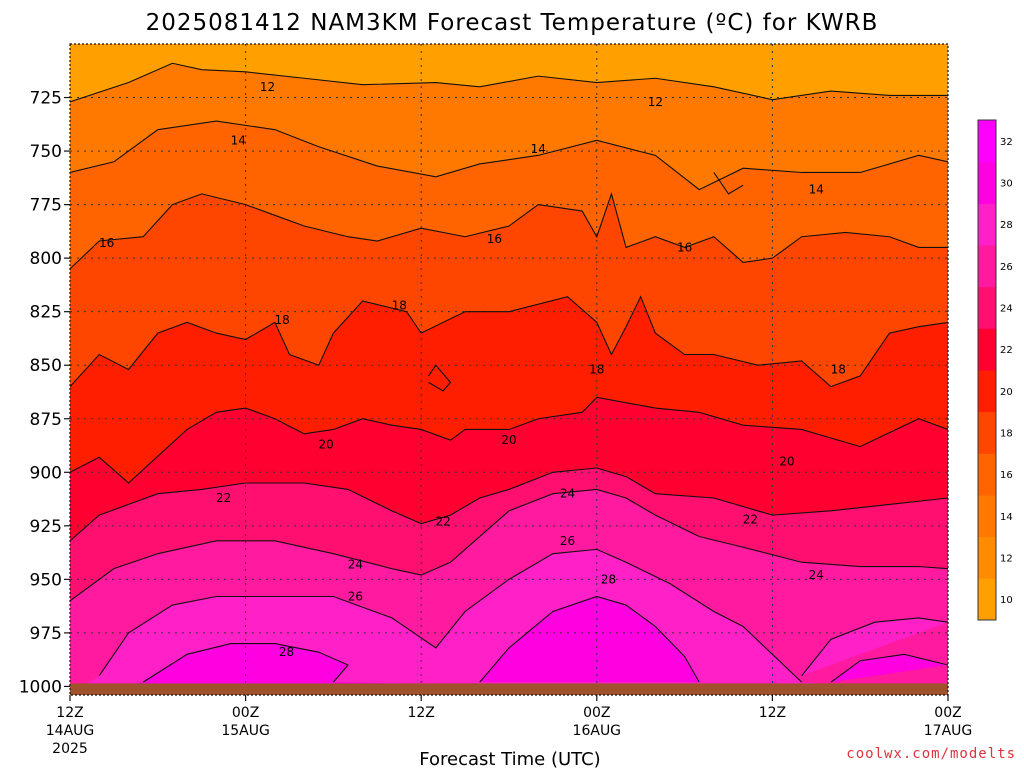 The width and height of the screenshot is (1024, 768). What do you see at coordinates (1006, 434) in the screenshot?
I see `colorbar-tick-label: 18` at bounding box center [1006, 434].